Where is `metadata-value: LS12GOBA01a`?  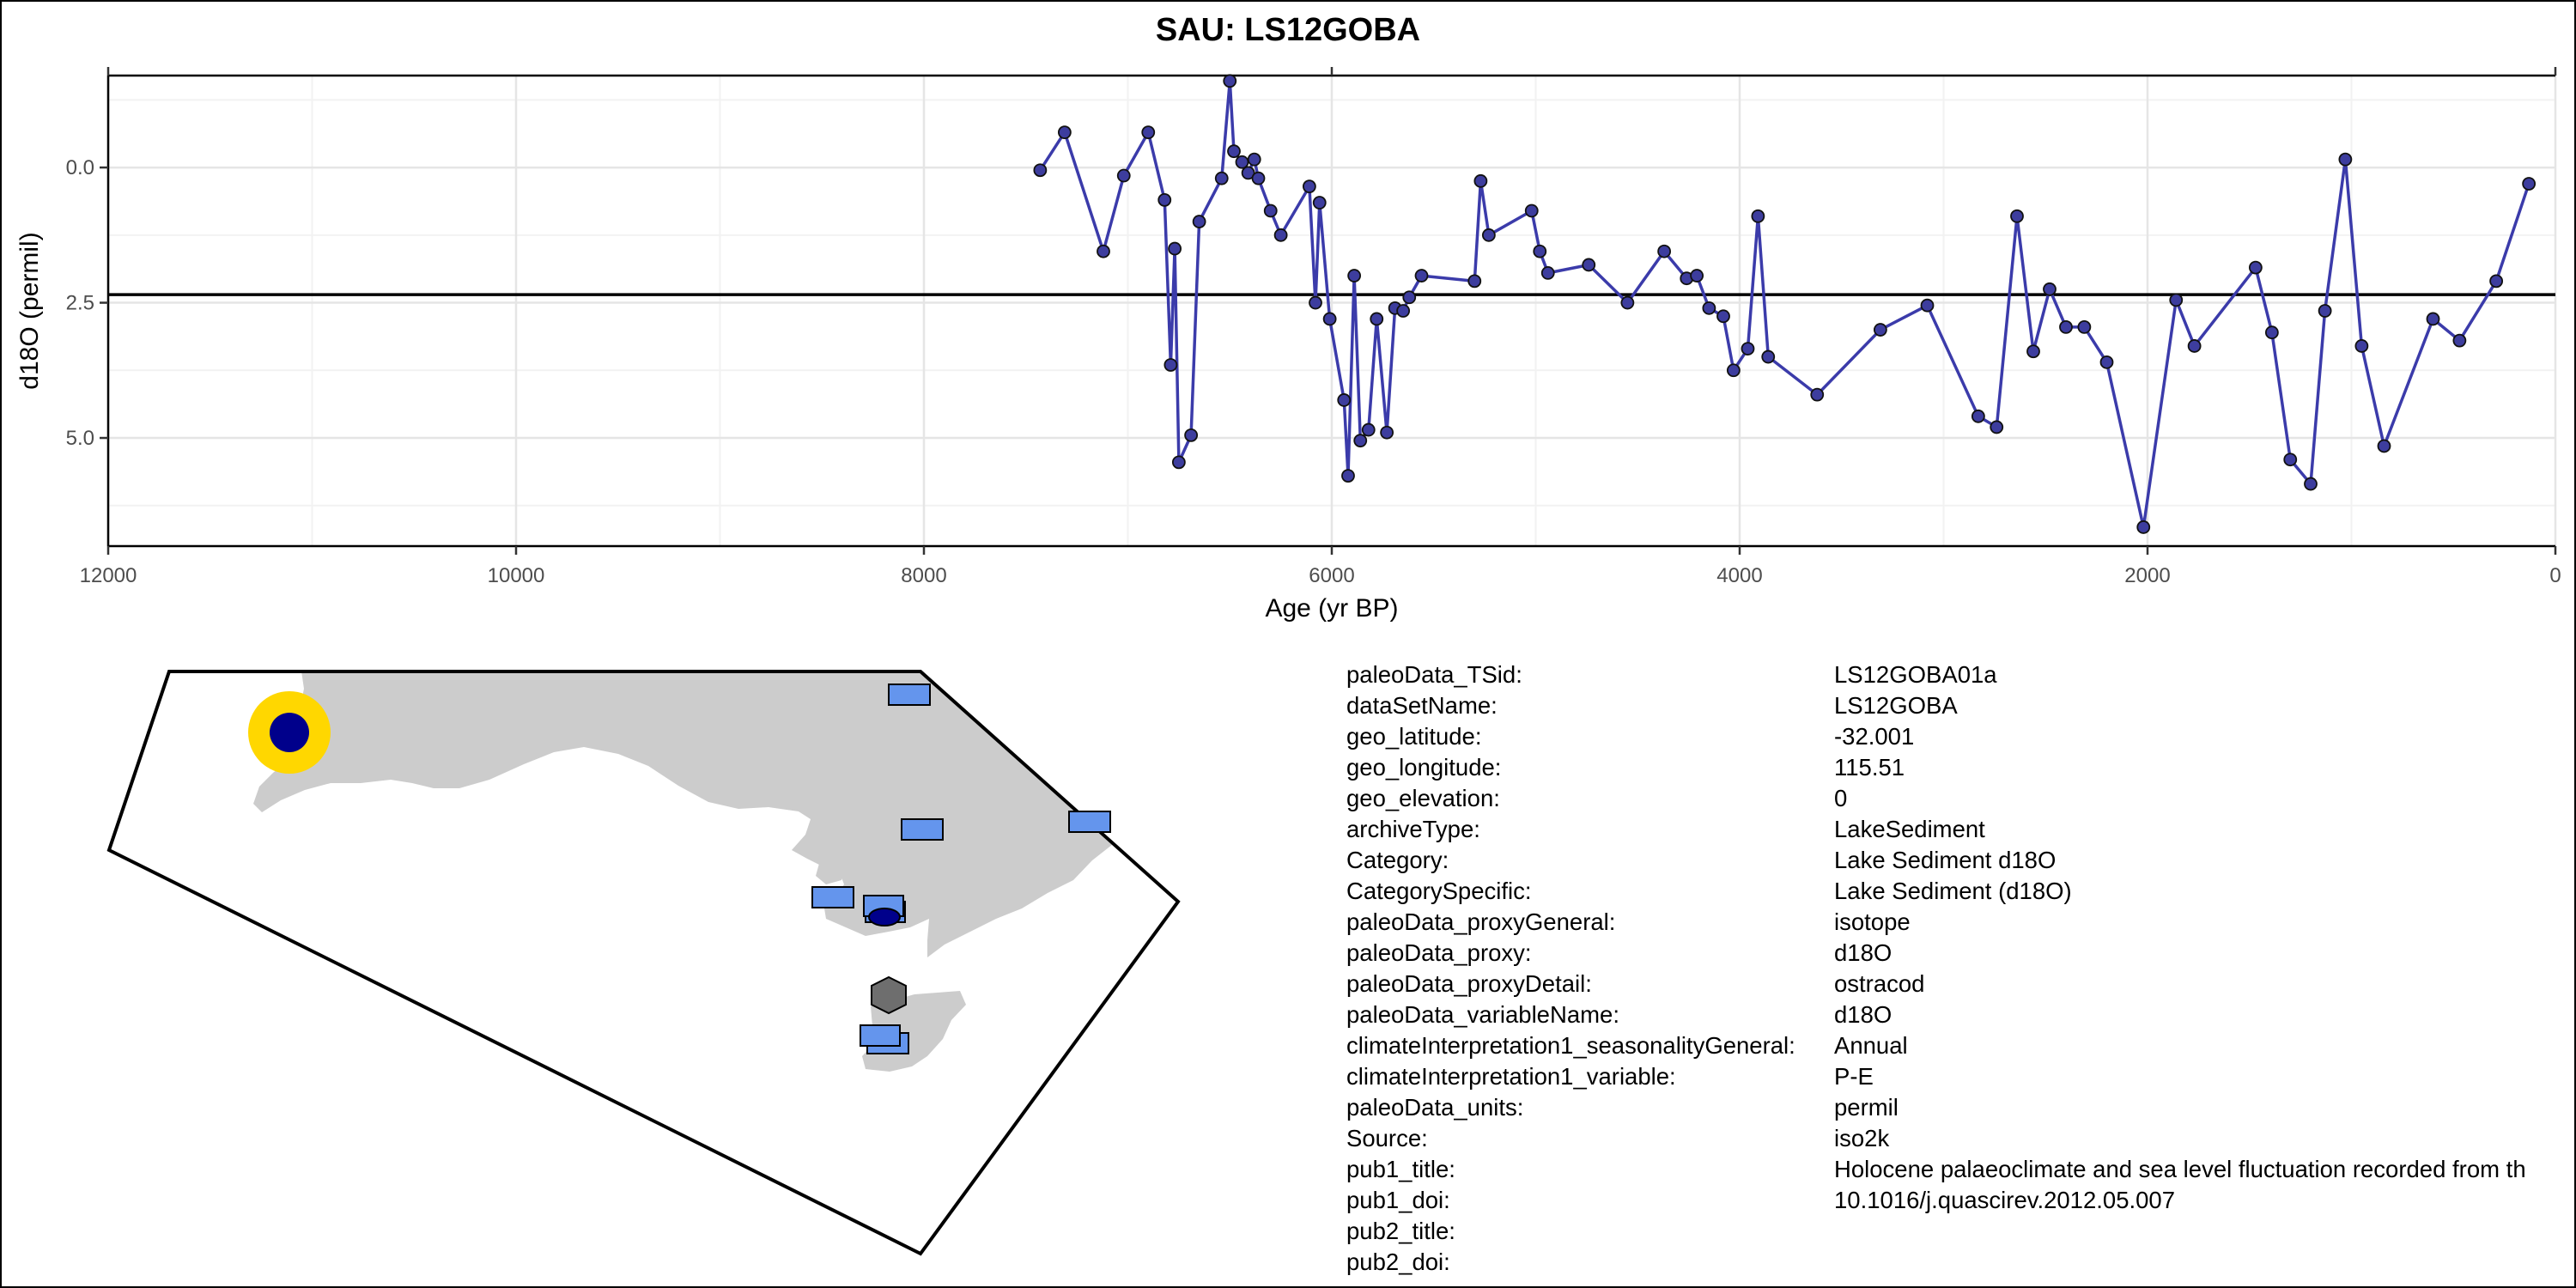 metadata-value: LS12GOBA01a is located at coordinates (1916, 674).